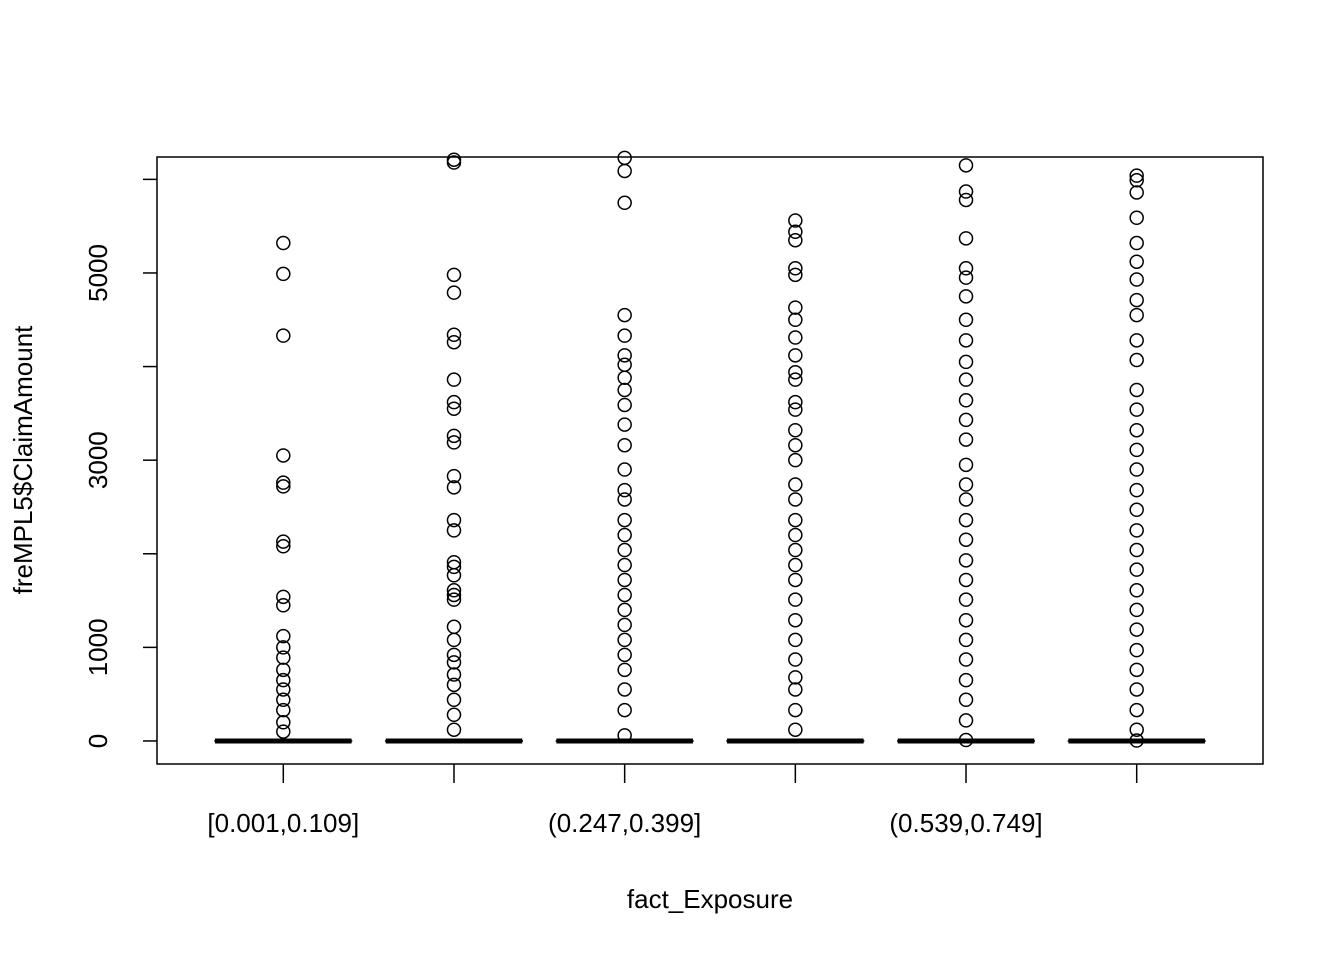 This screenshot has height=960, width=1344. Describe the element at coordinates (965, 823) in the screenshot. I see `x-tick-label: (0.539,0.749]` at that location.